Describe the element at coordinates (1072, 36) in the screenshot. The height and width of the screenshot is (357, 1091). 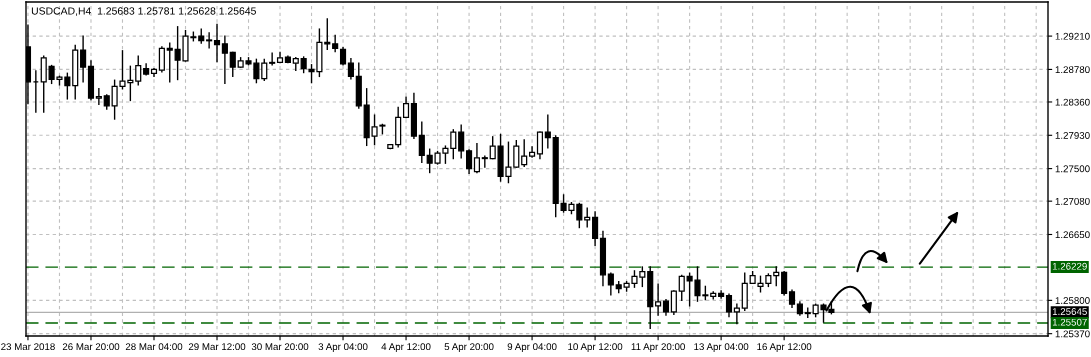
I see `y-tick-label: 1.29210` at that location.